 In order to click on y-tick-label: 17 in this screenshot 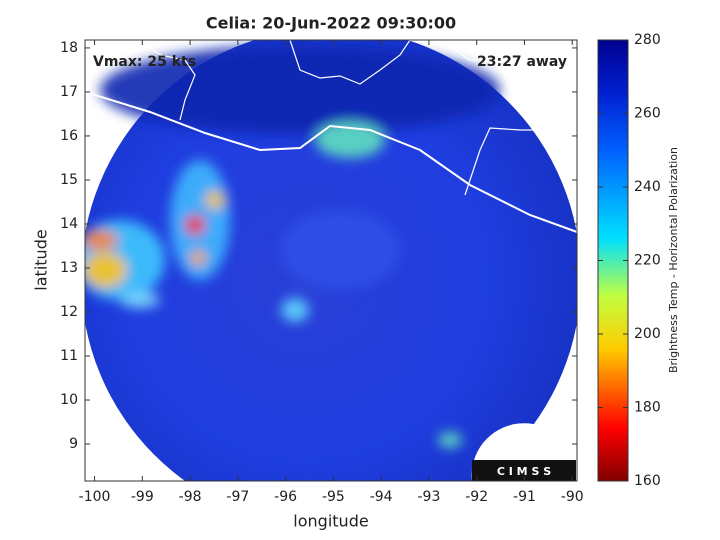, I will do `click(69, 92)`.